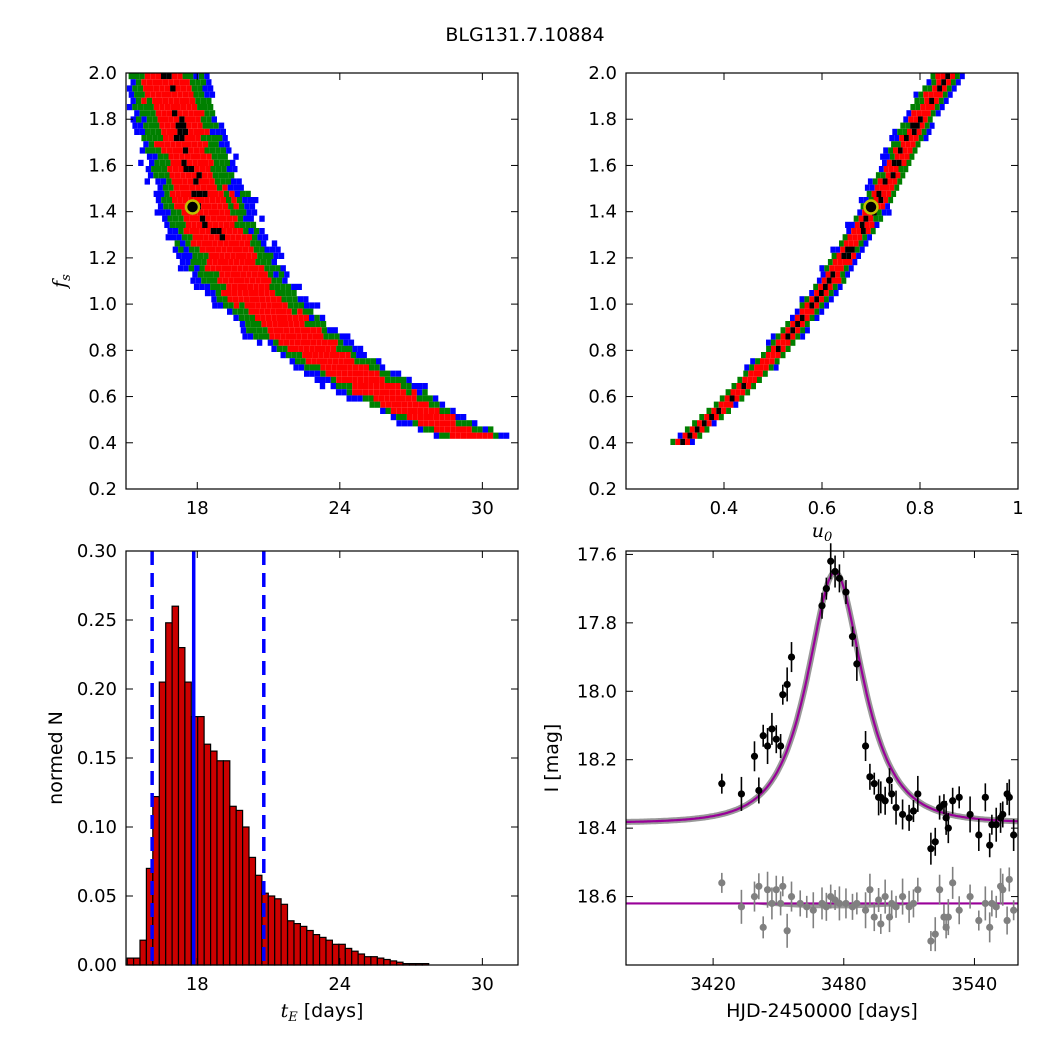 This screenshot has height=1050, width=1050. I want to click on y-tick-label: 18.0, so click(597, 691).